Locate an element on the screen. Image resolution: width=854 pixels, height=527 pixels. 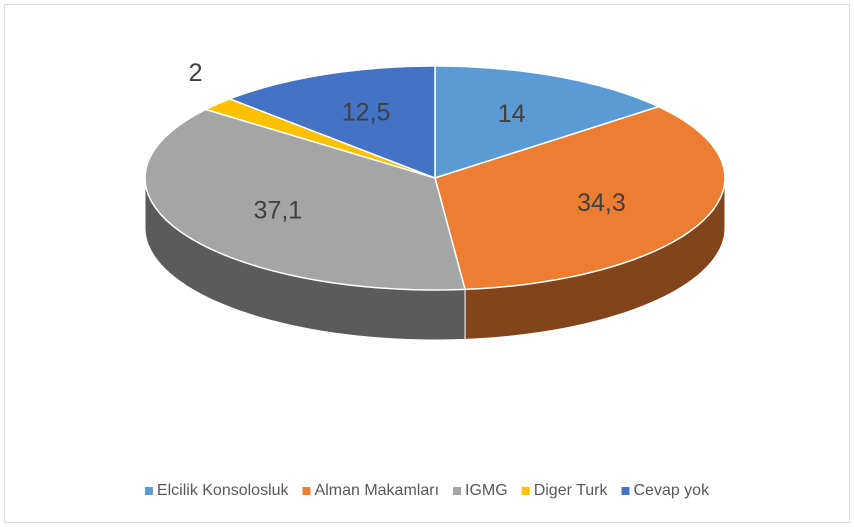
legend-label: Alman Makamları is located at coordinates (377, 490).